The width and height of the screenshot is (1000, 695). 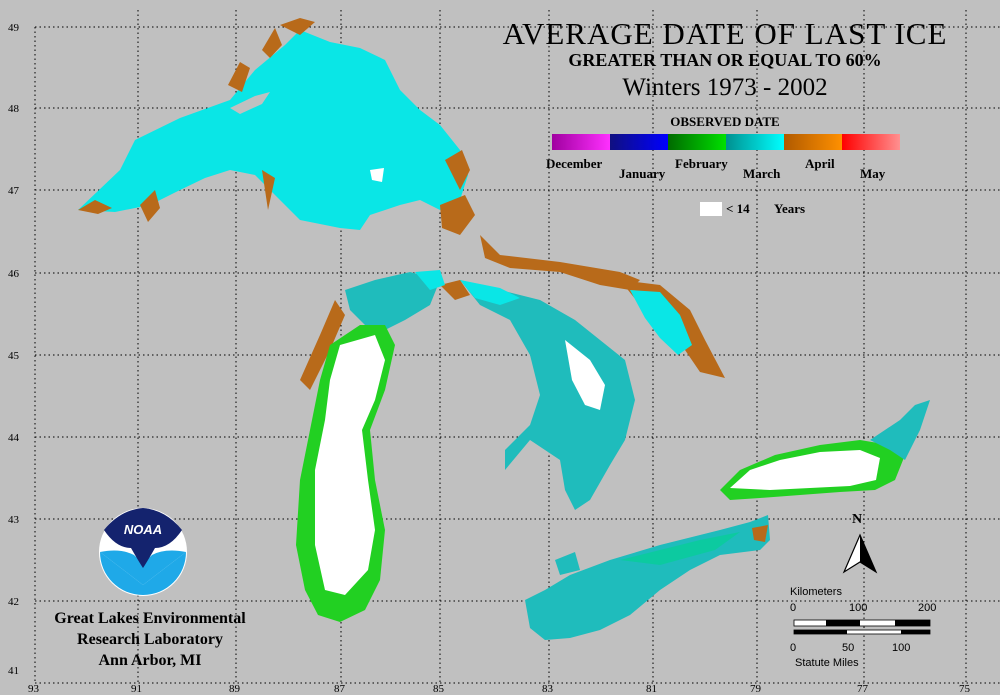 What do you see at coordinates (647, 577) in the screenshot?
I see `lake-erie` at bounding box center [647, 577].